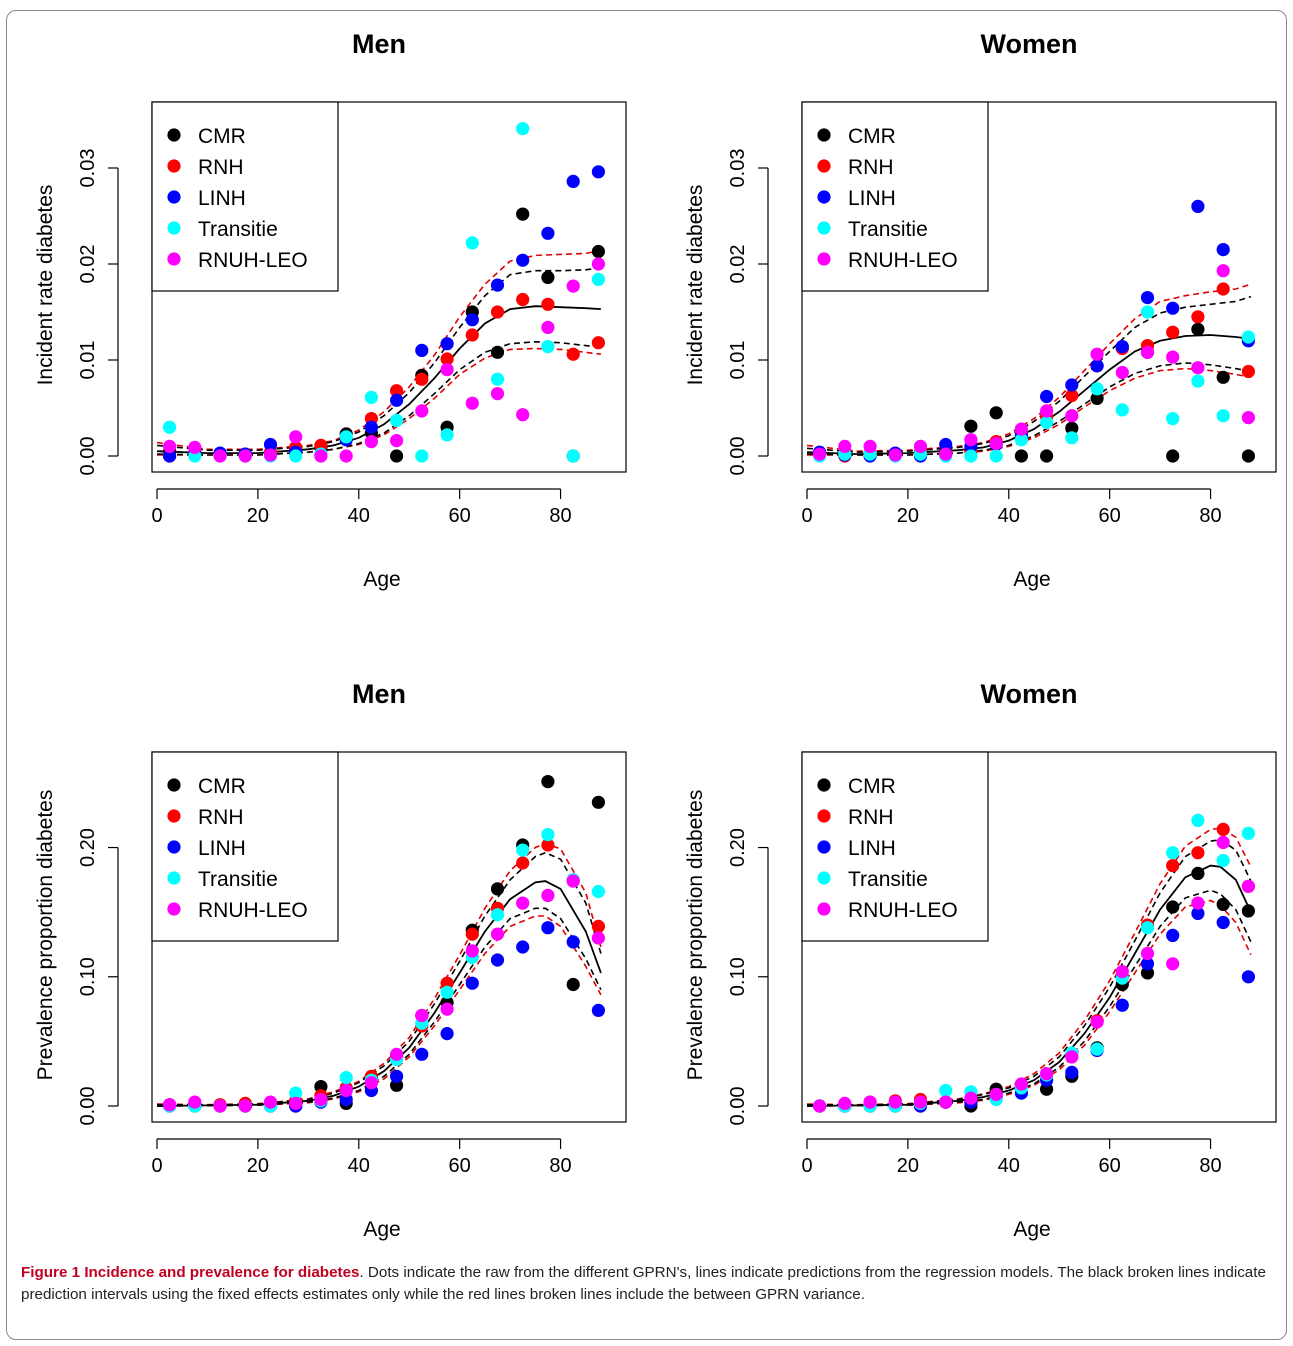 Image resolution: width=1293 pixels, height=1346 pixels. What do you see at coordinates (895, 846) in the screenshot?
I see `legend-box` at bounding box center [895, 846].